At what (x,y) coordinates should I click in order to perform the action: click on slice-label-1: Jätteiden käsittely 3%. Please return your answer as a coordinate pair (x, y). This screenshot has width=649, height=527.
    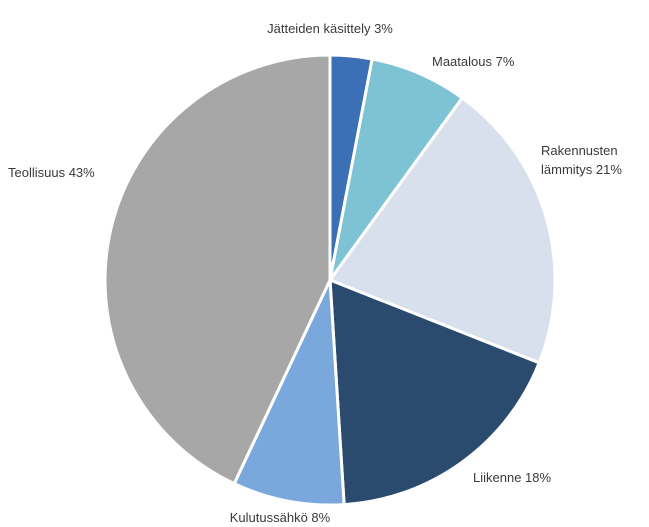
    Looking at the image, I should click on (330, 28).